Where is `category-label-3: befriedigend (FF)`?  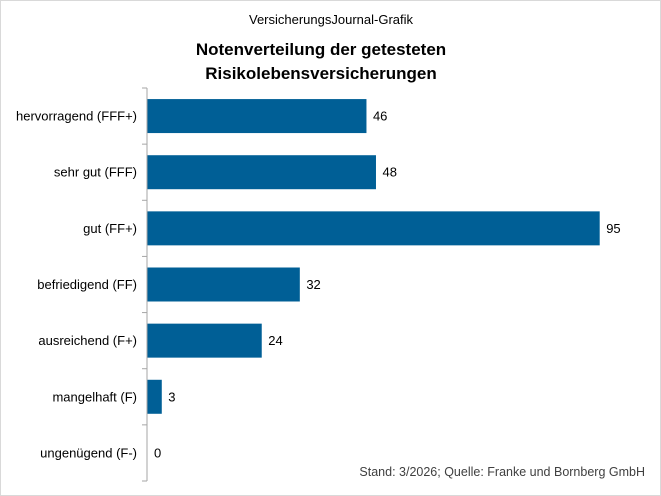 category-label-3: befriedigend (FF) is located at coordinates (87, 284).